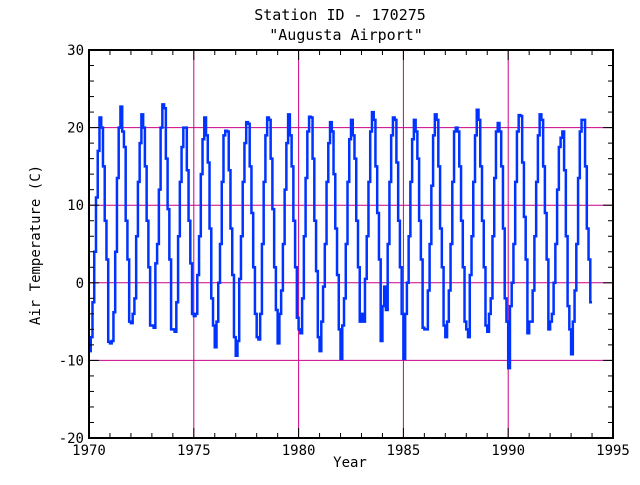 The image size is (640, 485). I want to click on chart-subtitle: "Augusta Airport", so click(346, 35).